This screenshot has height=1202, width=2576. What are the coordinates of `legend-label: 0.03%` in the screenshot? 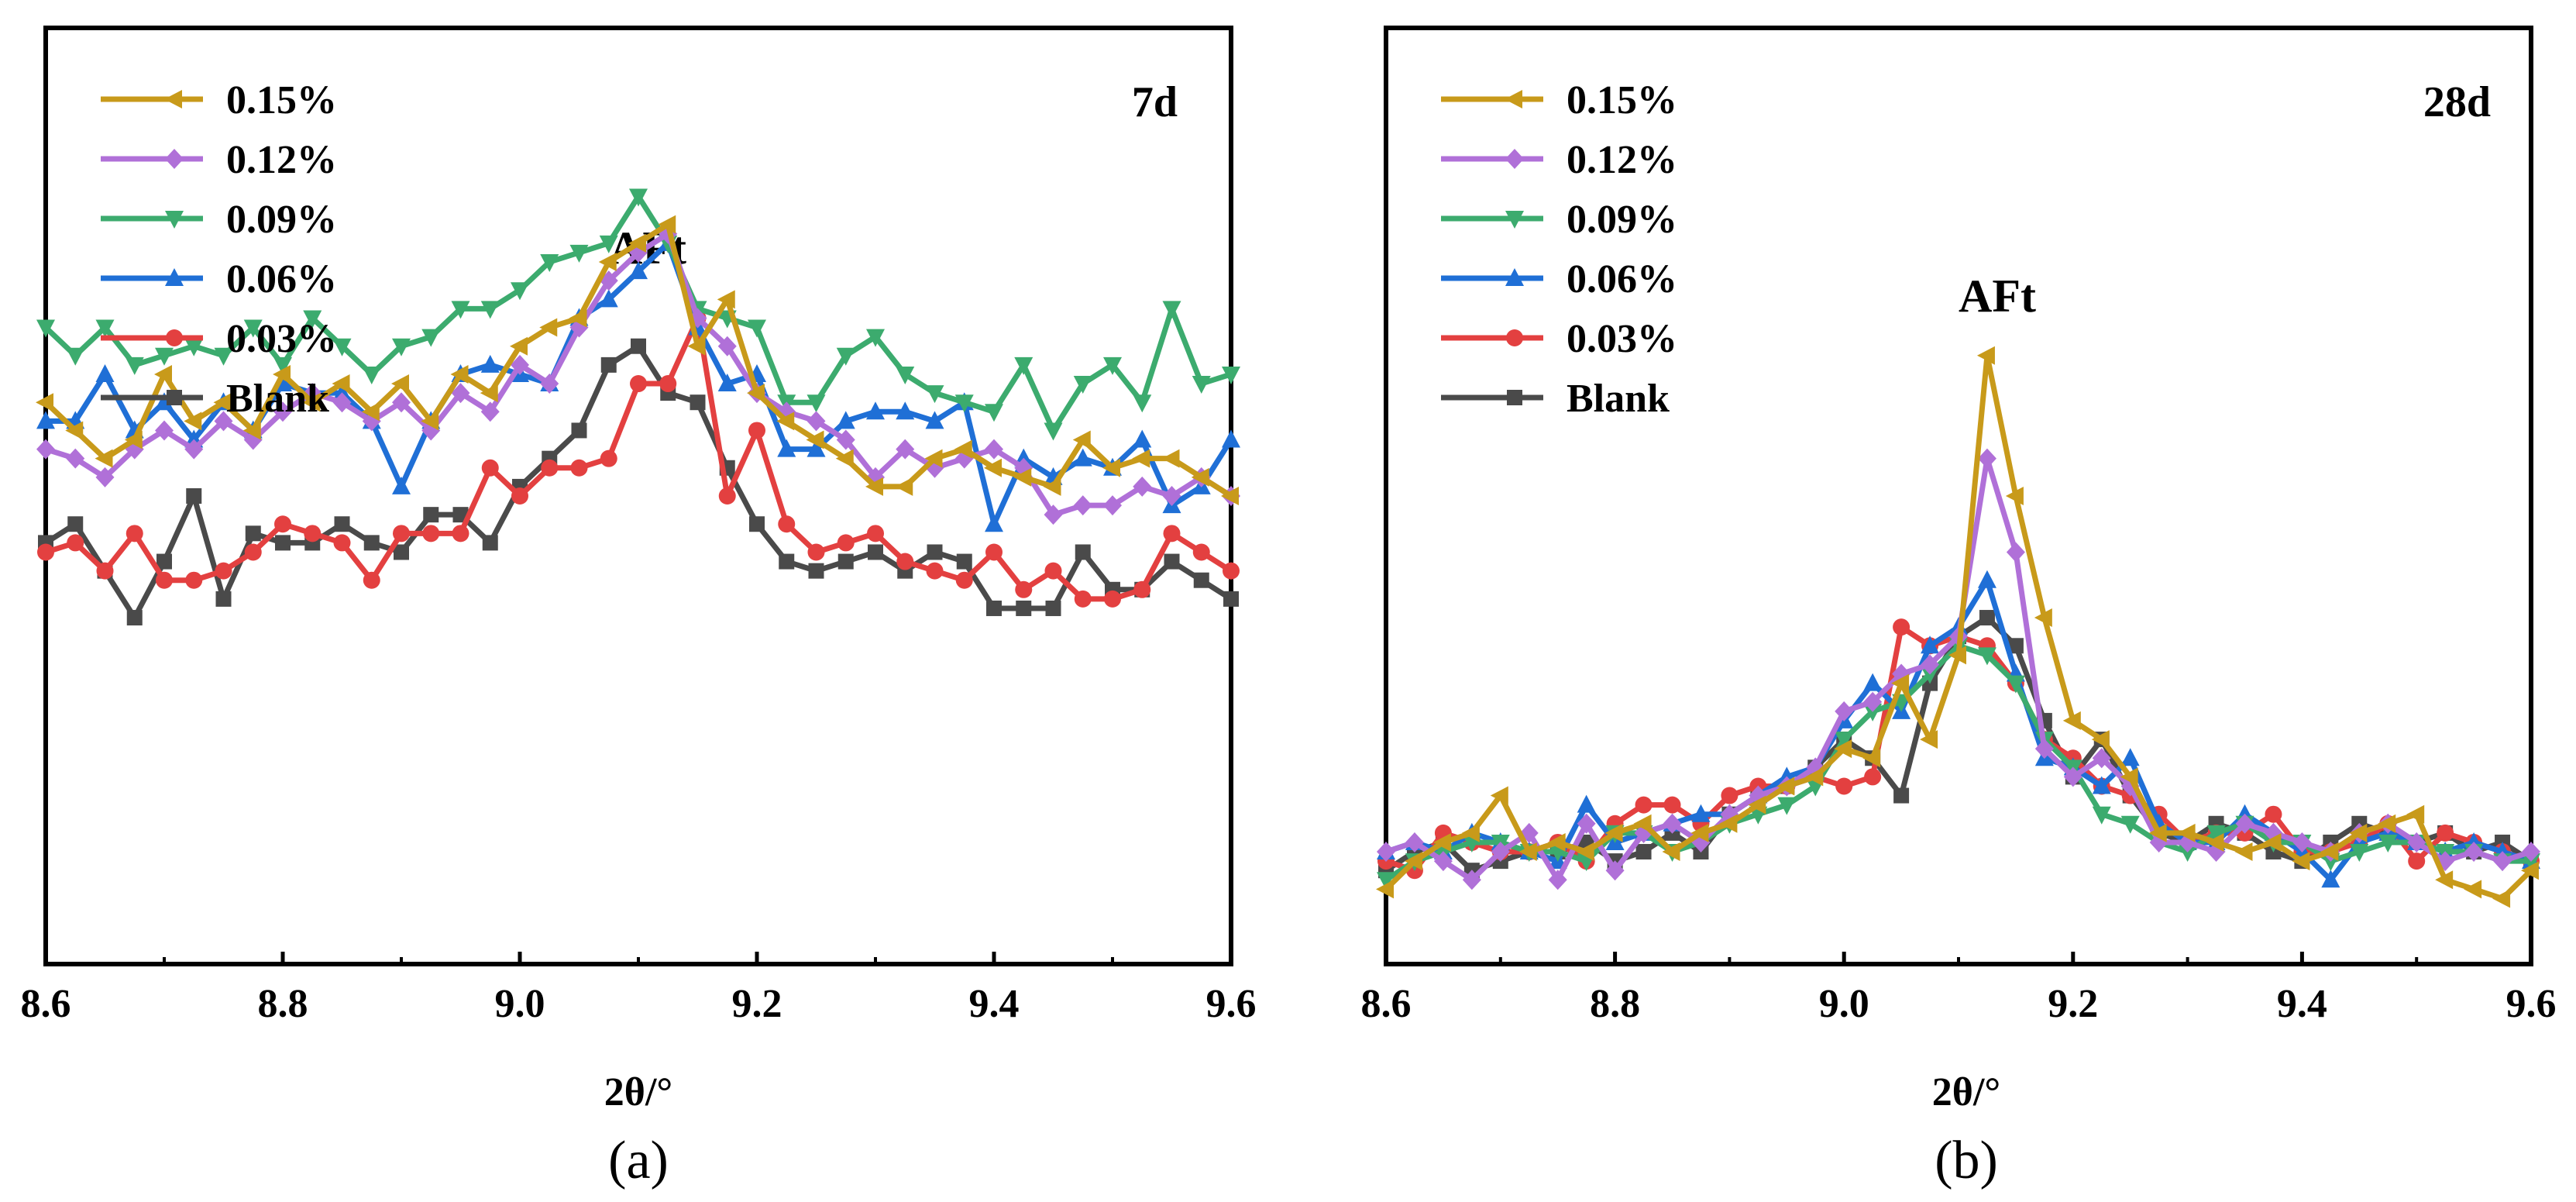 It's located at (1622, 339).